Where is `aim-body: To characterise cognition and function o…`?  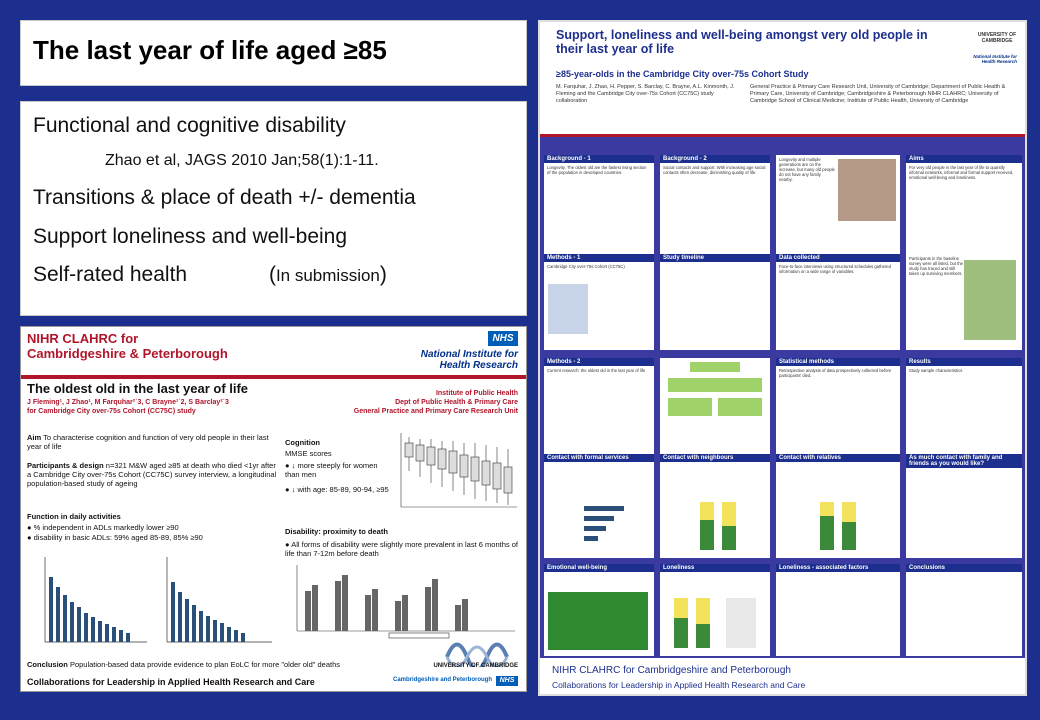
aim-body: To characterise cognition and function o… is located at coordinates (148, 442).